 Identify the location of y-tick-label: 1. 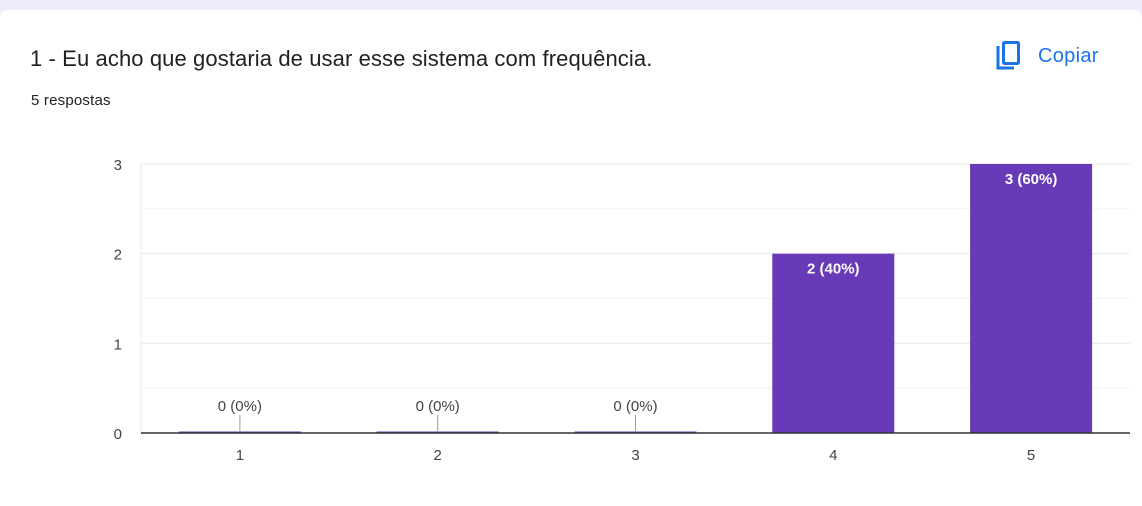
(118, 344).